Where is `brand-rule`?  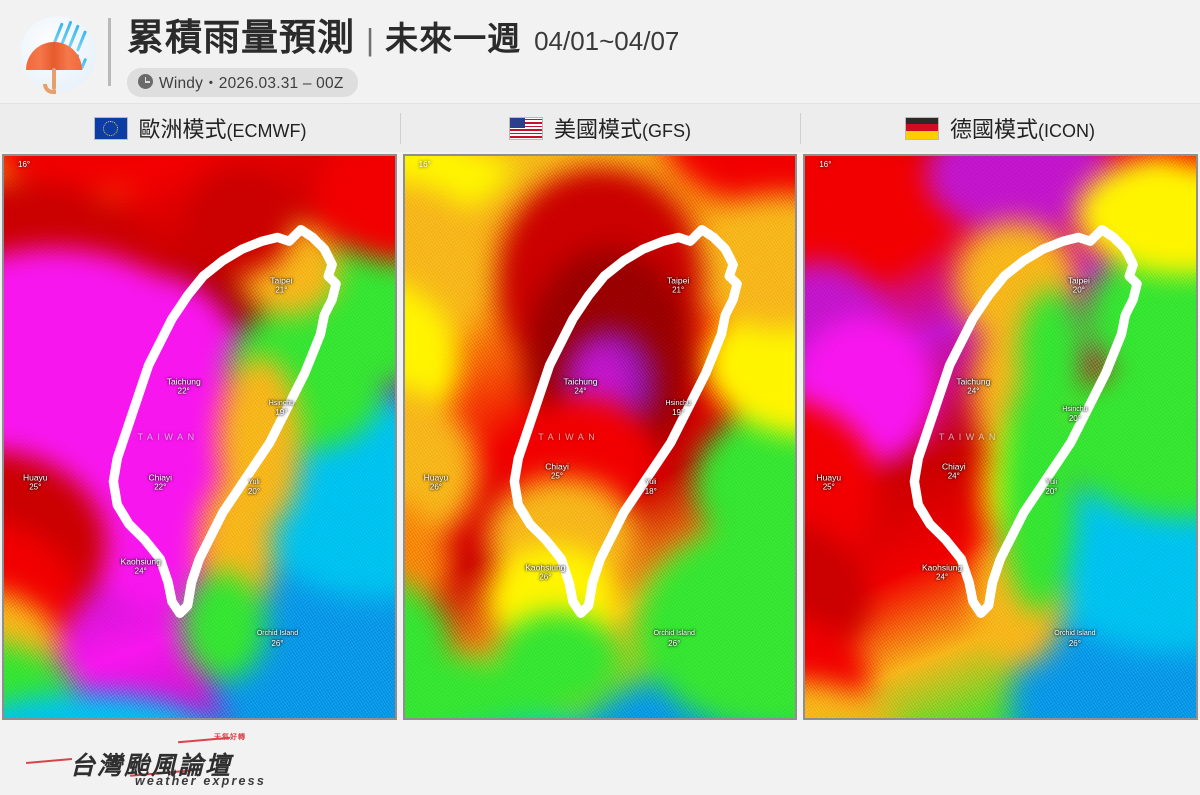
brand-rule is located at coordinates (49, 761).